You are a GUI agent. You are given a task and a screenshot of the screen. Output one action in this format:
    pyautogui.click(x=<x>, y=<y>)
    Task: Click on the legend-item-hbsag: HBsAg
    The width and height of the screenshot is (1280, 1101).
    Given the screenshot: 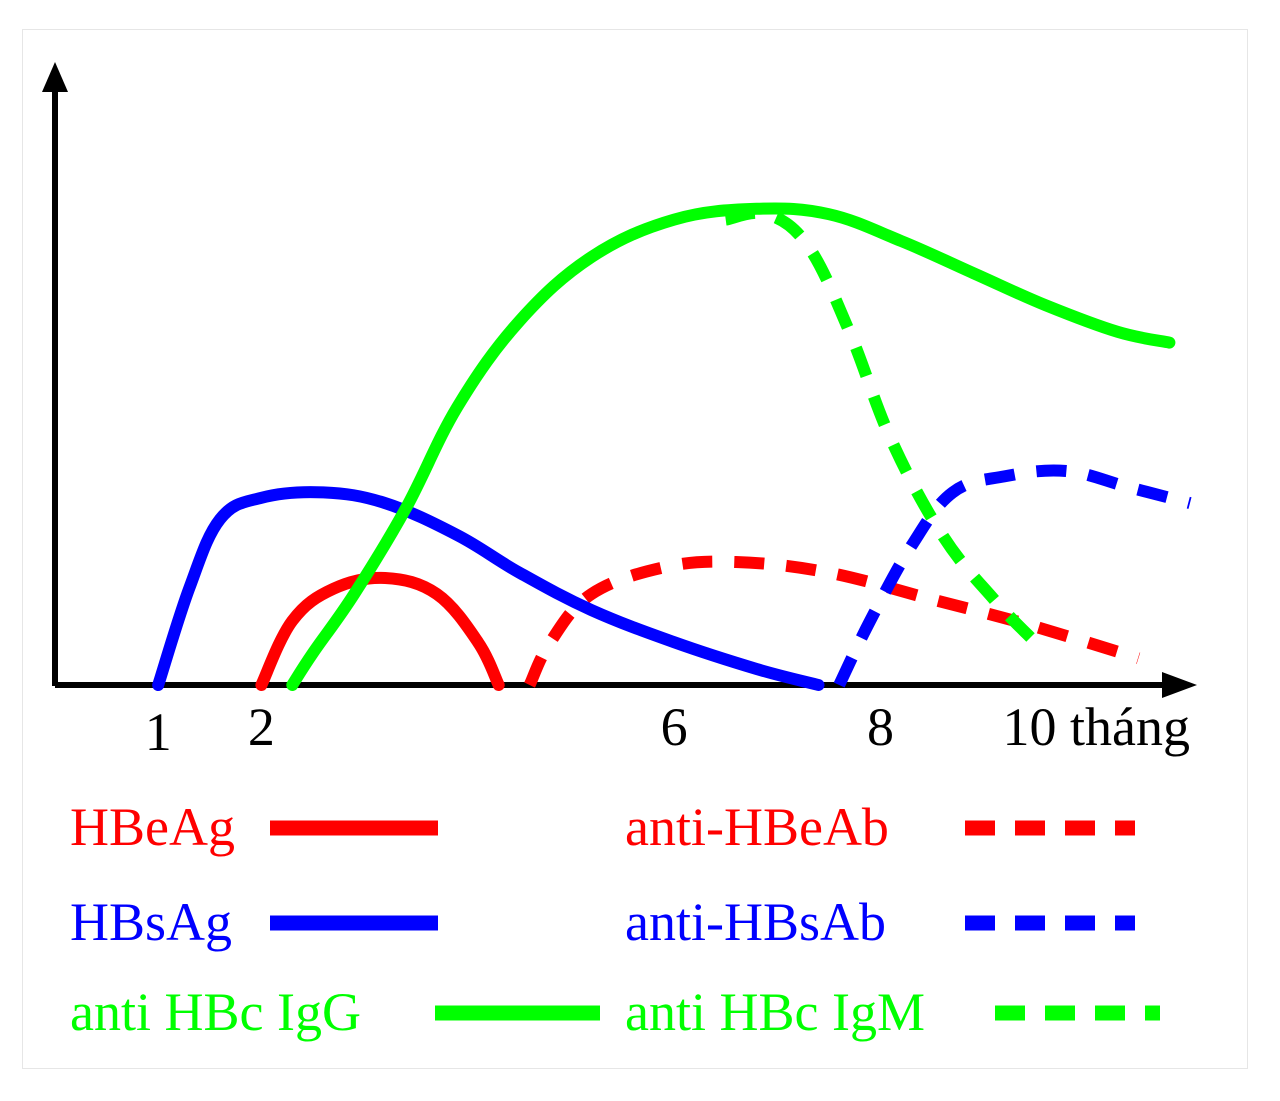 What is the action you would take?
    pyautogui.click(x=254, y=922)
    